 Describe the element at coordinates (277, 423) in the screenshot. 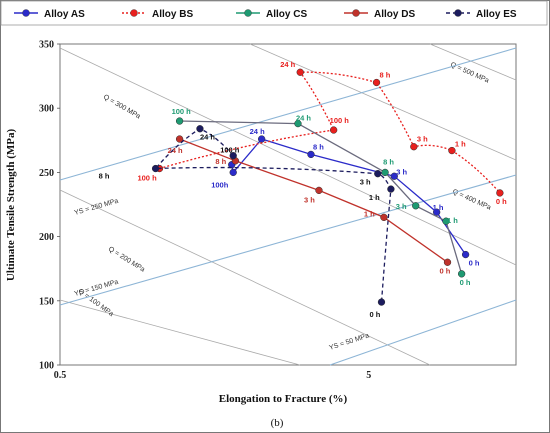

I see `figure-caption: (b)` at that location.